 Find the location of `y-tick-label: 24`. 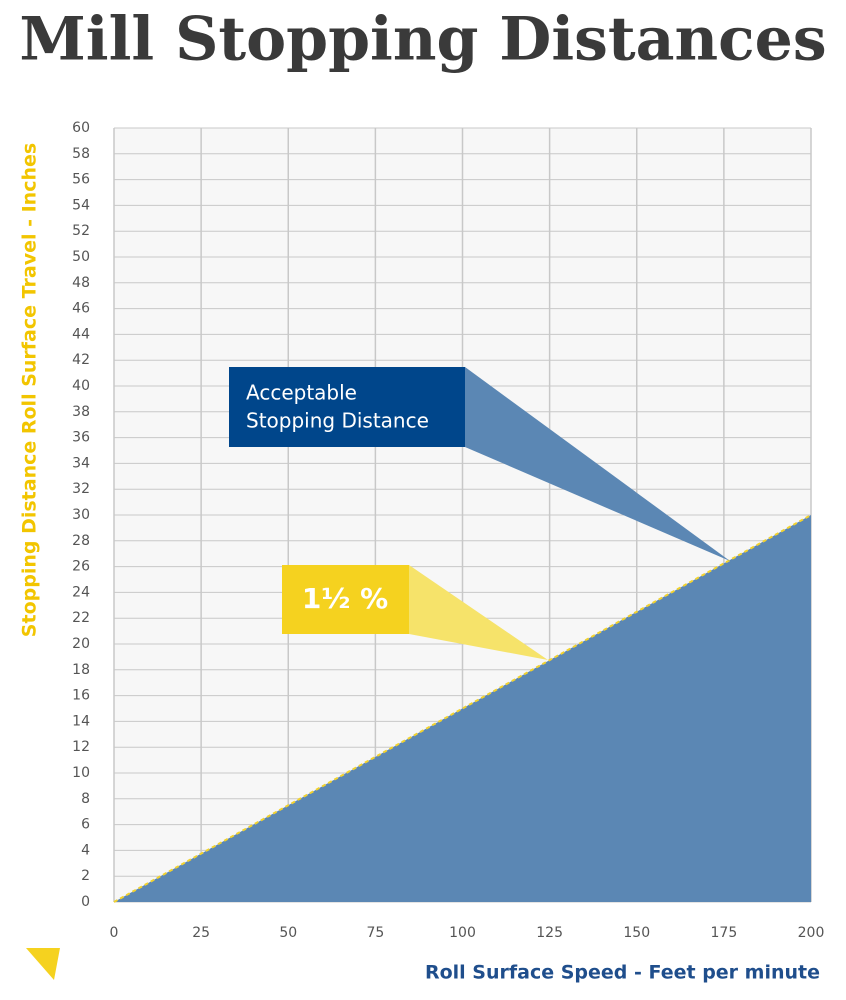

y-tick-label: 24 is located at coordinates (81, 592).